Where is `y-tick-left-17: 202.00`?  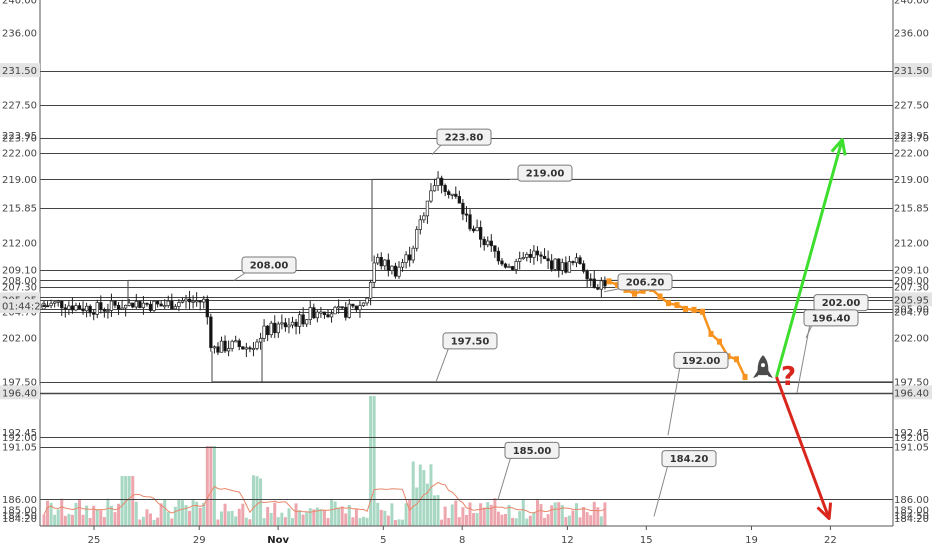
y-tick-left-17: 202.00 is located at coordinates (19, 338).